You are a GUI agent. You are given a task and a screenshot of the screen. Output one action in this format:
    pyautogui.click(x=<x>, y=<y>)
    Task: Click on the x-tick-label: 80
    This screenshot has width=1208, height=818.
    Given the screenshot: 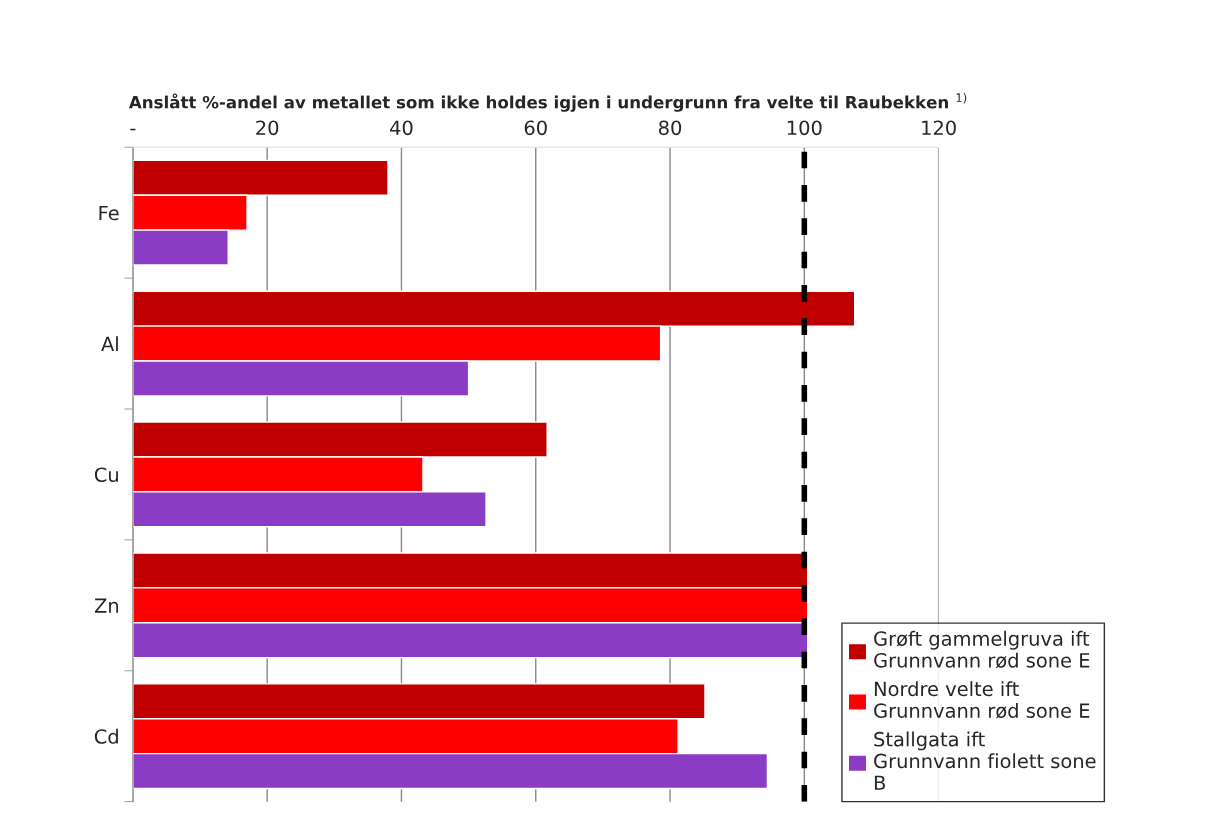 What is the action you would take?
    pyautogui.click(x=670, y=128)
    